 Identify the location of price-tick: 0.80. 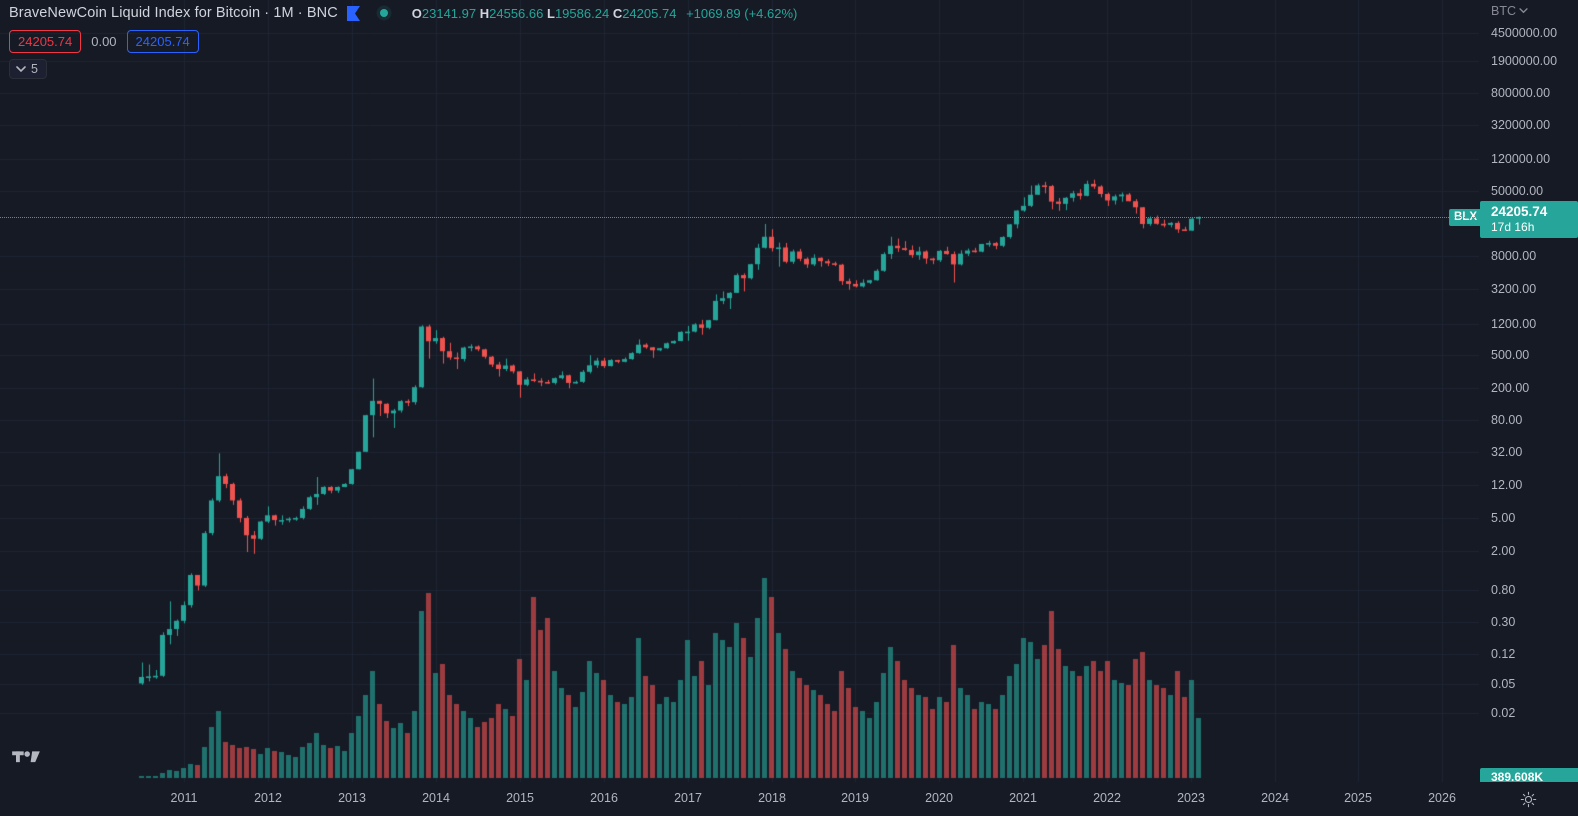
(1503, 590).